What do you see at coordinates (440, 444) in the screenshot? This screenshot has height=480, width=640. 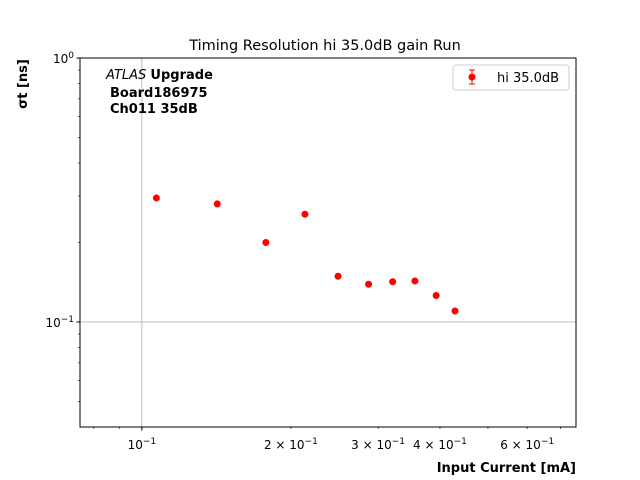 I see `x-tick-label: 4 × 10−1` at bounding box center [440, 444].